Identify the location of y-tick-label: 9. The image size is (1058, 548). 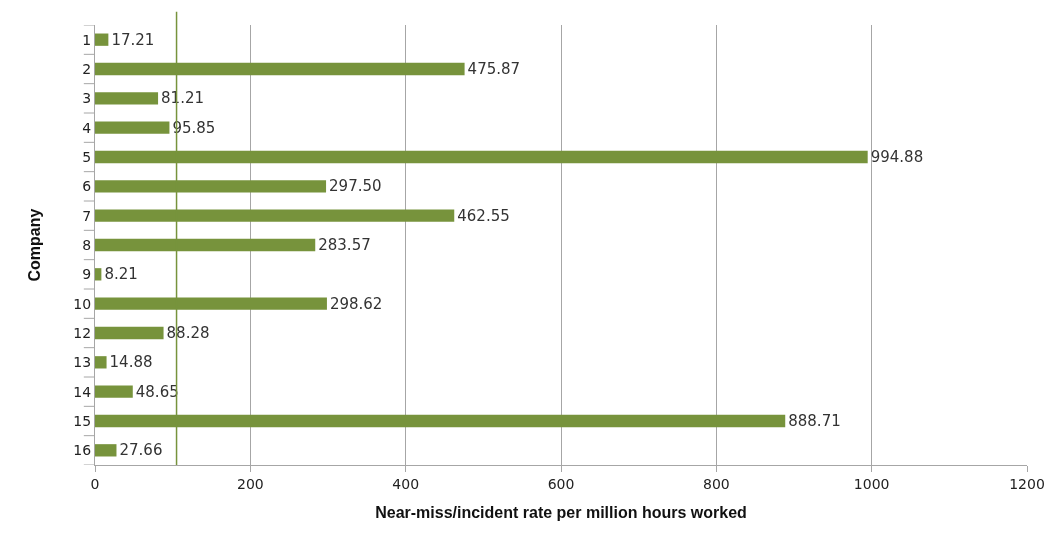
(87, 274).